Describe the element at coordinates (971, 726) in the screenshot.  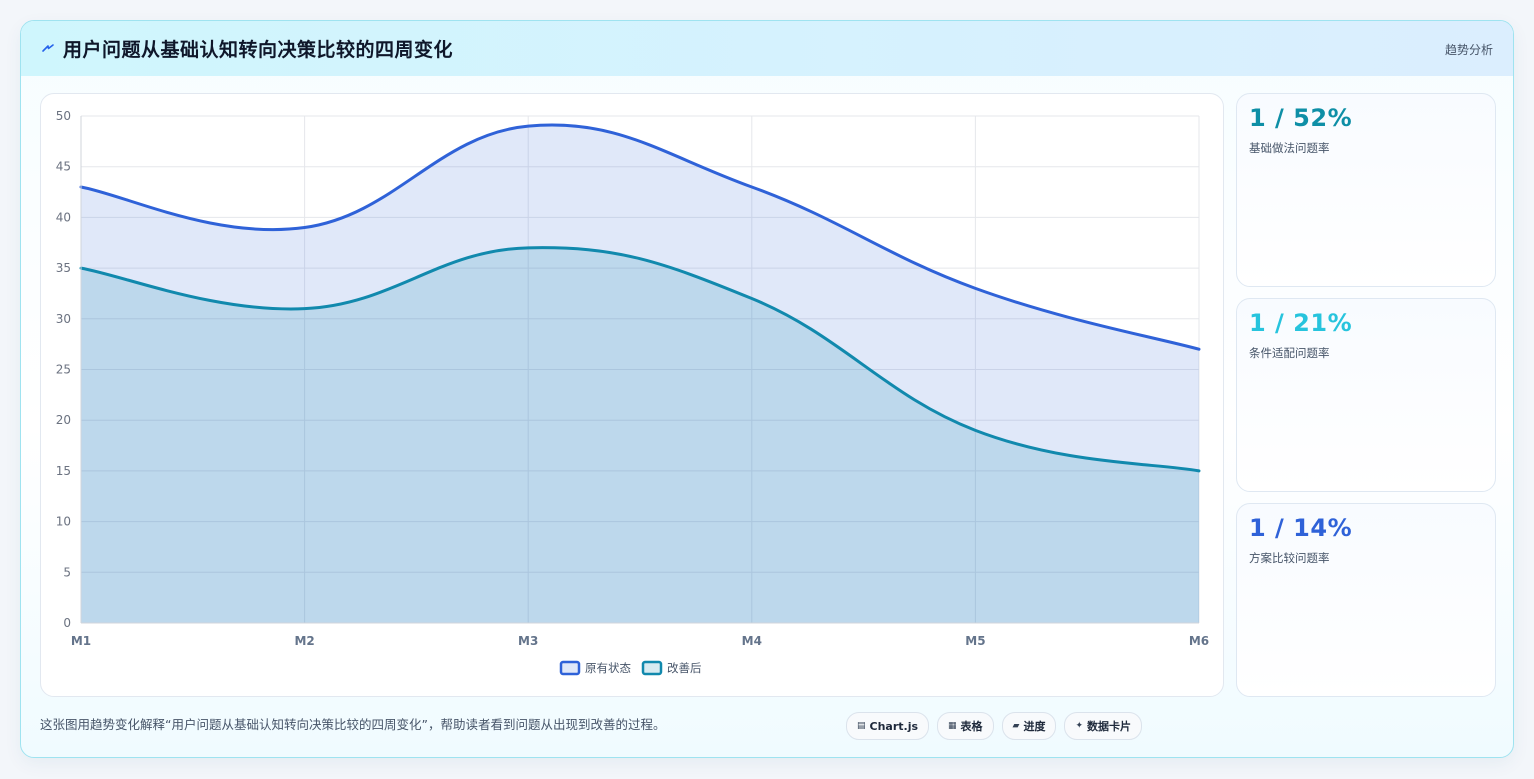
I see `chip-label: 表格` at that location.